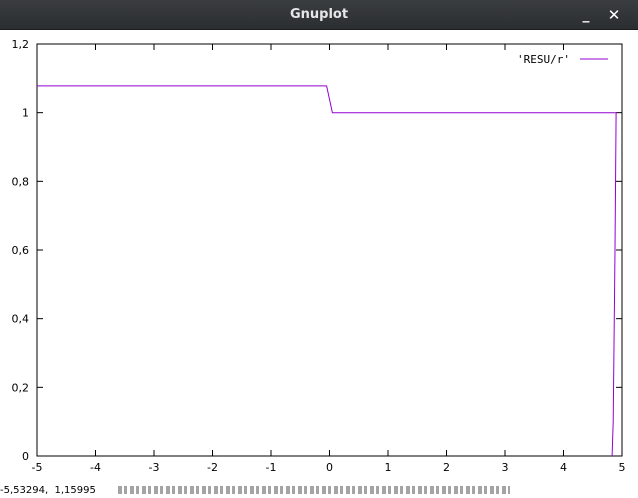  What do you see at coordinates (25, 456) in the screenshot?
I see `y-tick-label: 0` at bounding box center [25, 456].